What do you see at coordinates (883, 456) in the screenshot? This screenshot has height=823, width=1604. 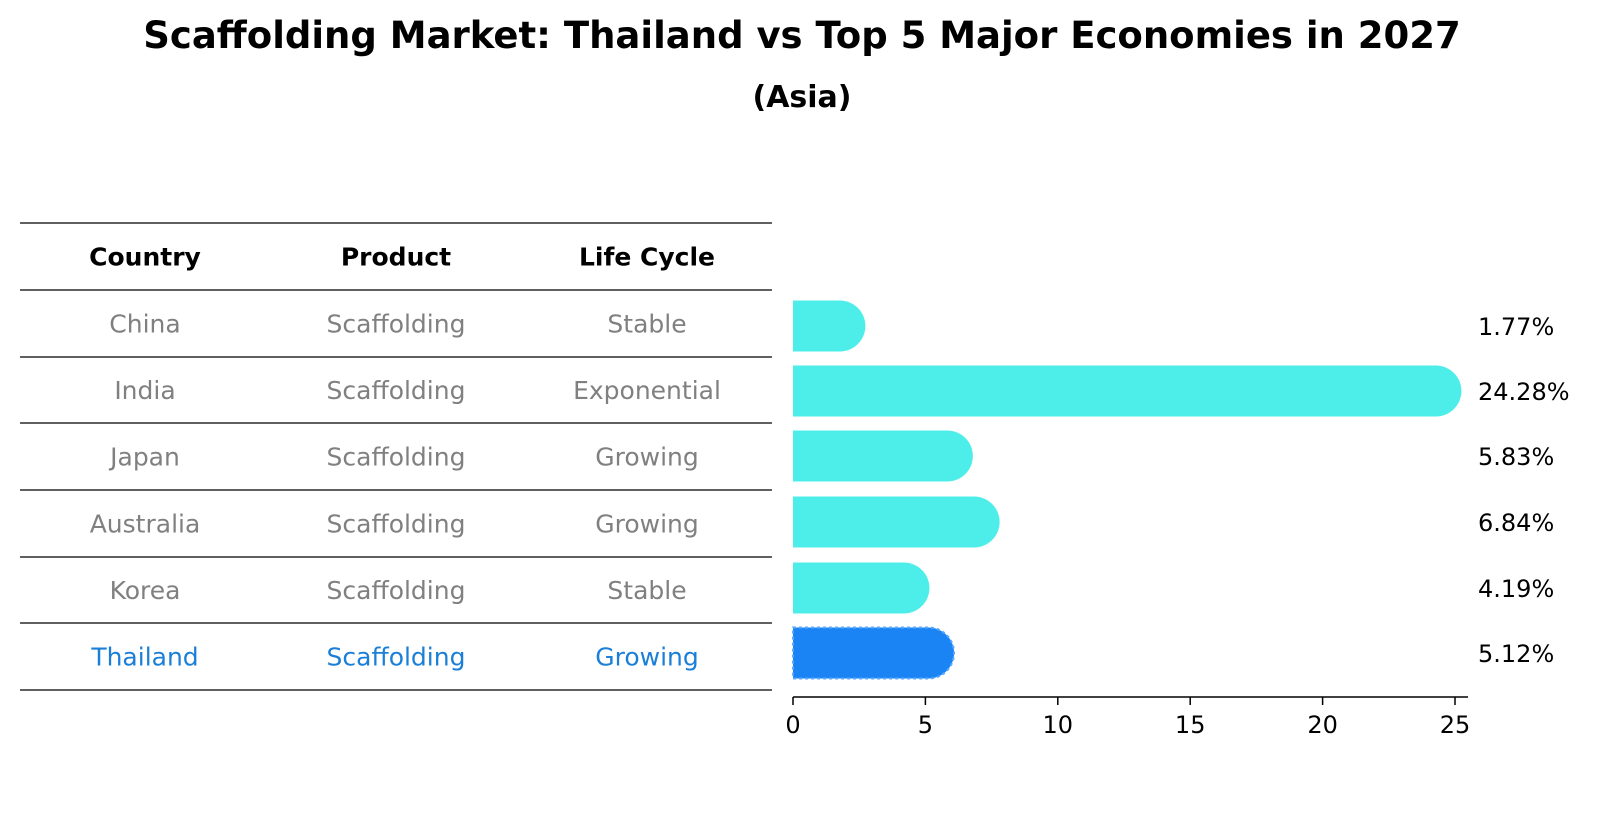 I see `bar-japan` at bounding box center [883, 456].